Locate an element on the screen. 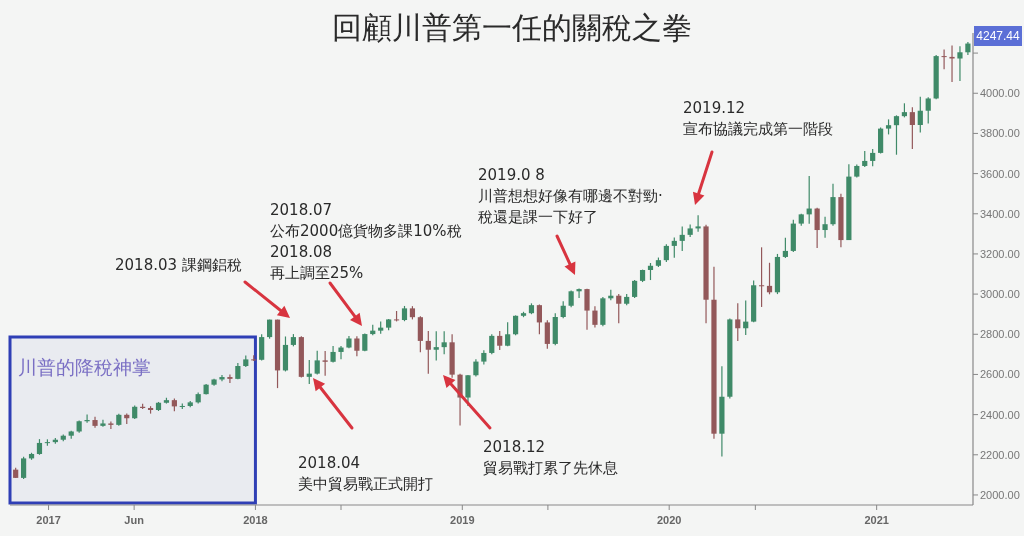 The image size is (1024, 536). band: 川普的降稅神掌 is located at coordinates (132, 420).